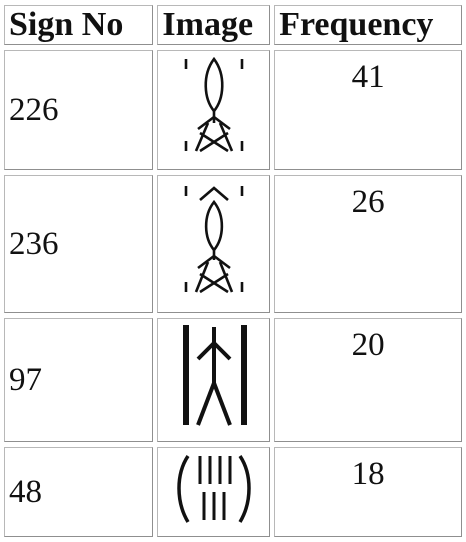  I want to click on frequency-cell: 26, so click(368, 244).